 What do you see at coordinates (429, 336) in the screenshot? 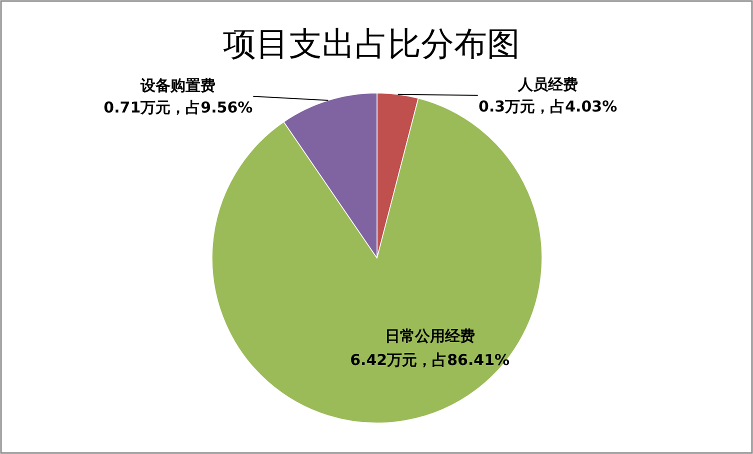
I see `slice-label: 日常公用经费` at bounding box center [429, 336].